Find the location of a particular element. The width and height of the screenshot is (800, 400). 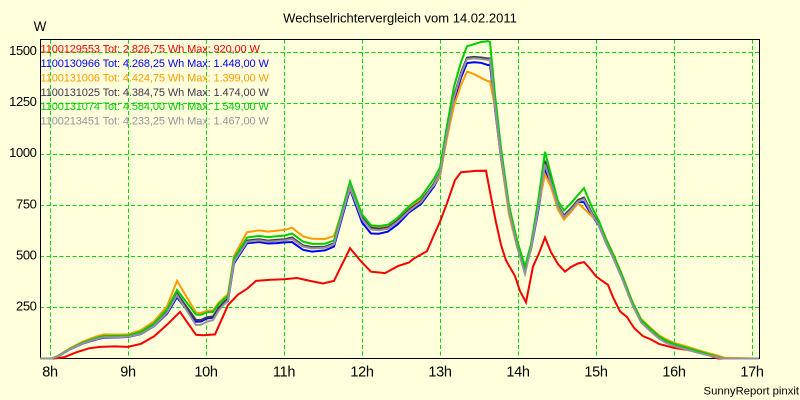

svg-text: 500 is located at coordinates (26, 254).